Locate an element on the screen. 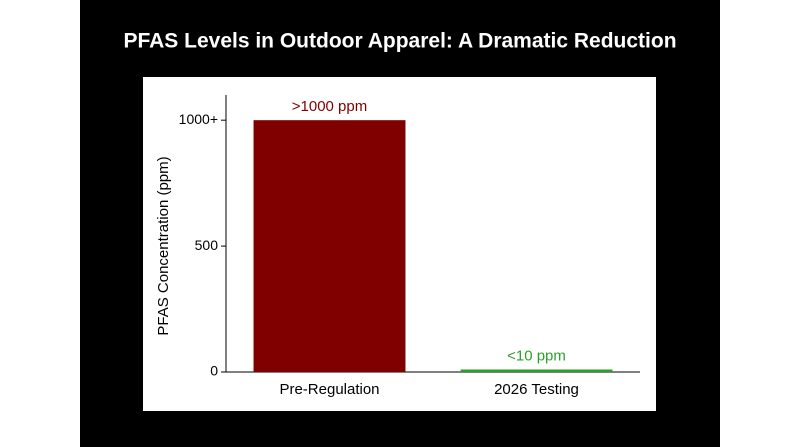 The image size is (800, 447). value-label: <10 ppm is located at coordinates (536, 355).